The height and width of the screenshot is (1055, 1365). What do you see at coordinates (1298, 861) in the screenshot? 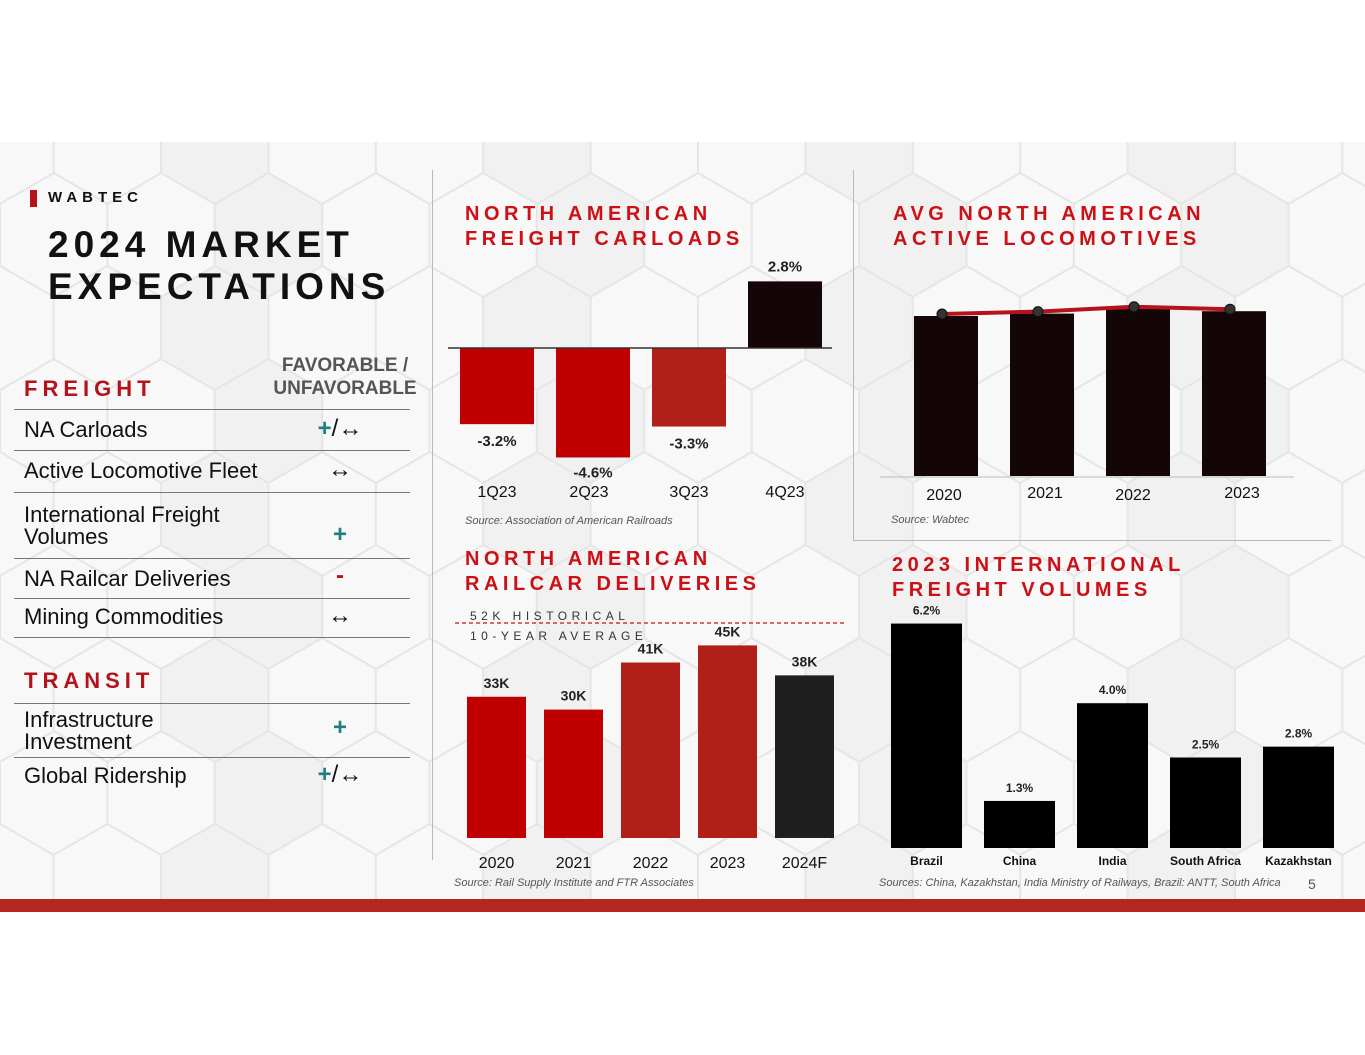
I see `x-tick-Kazakhstan: Kazakhstan` at bounding box center [1298, 861].